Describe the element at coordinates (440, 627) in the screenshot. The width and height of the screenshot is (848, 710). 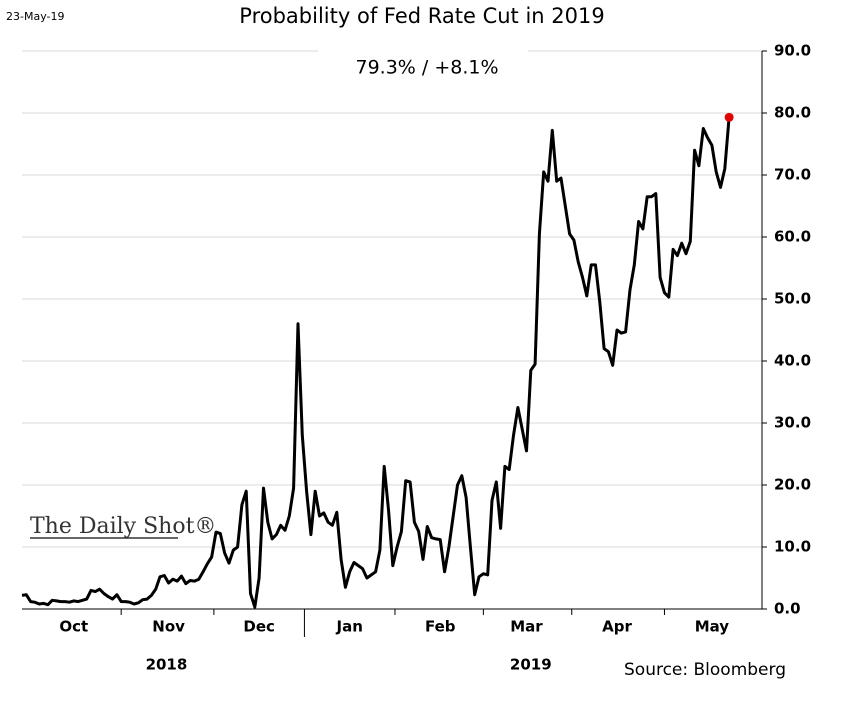
I see `x-tick-label: Feb` at that location.